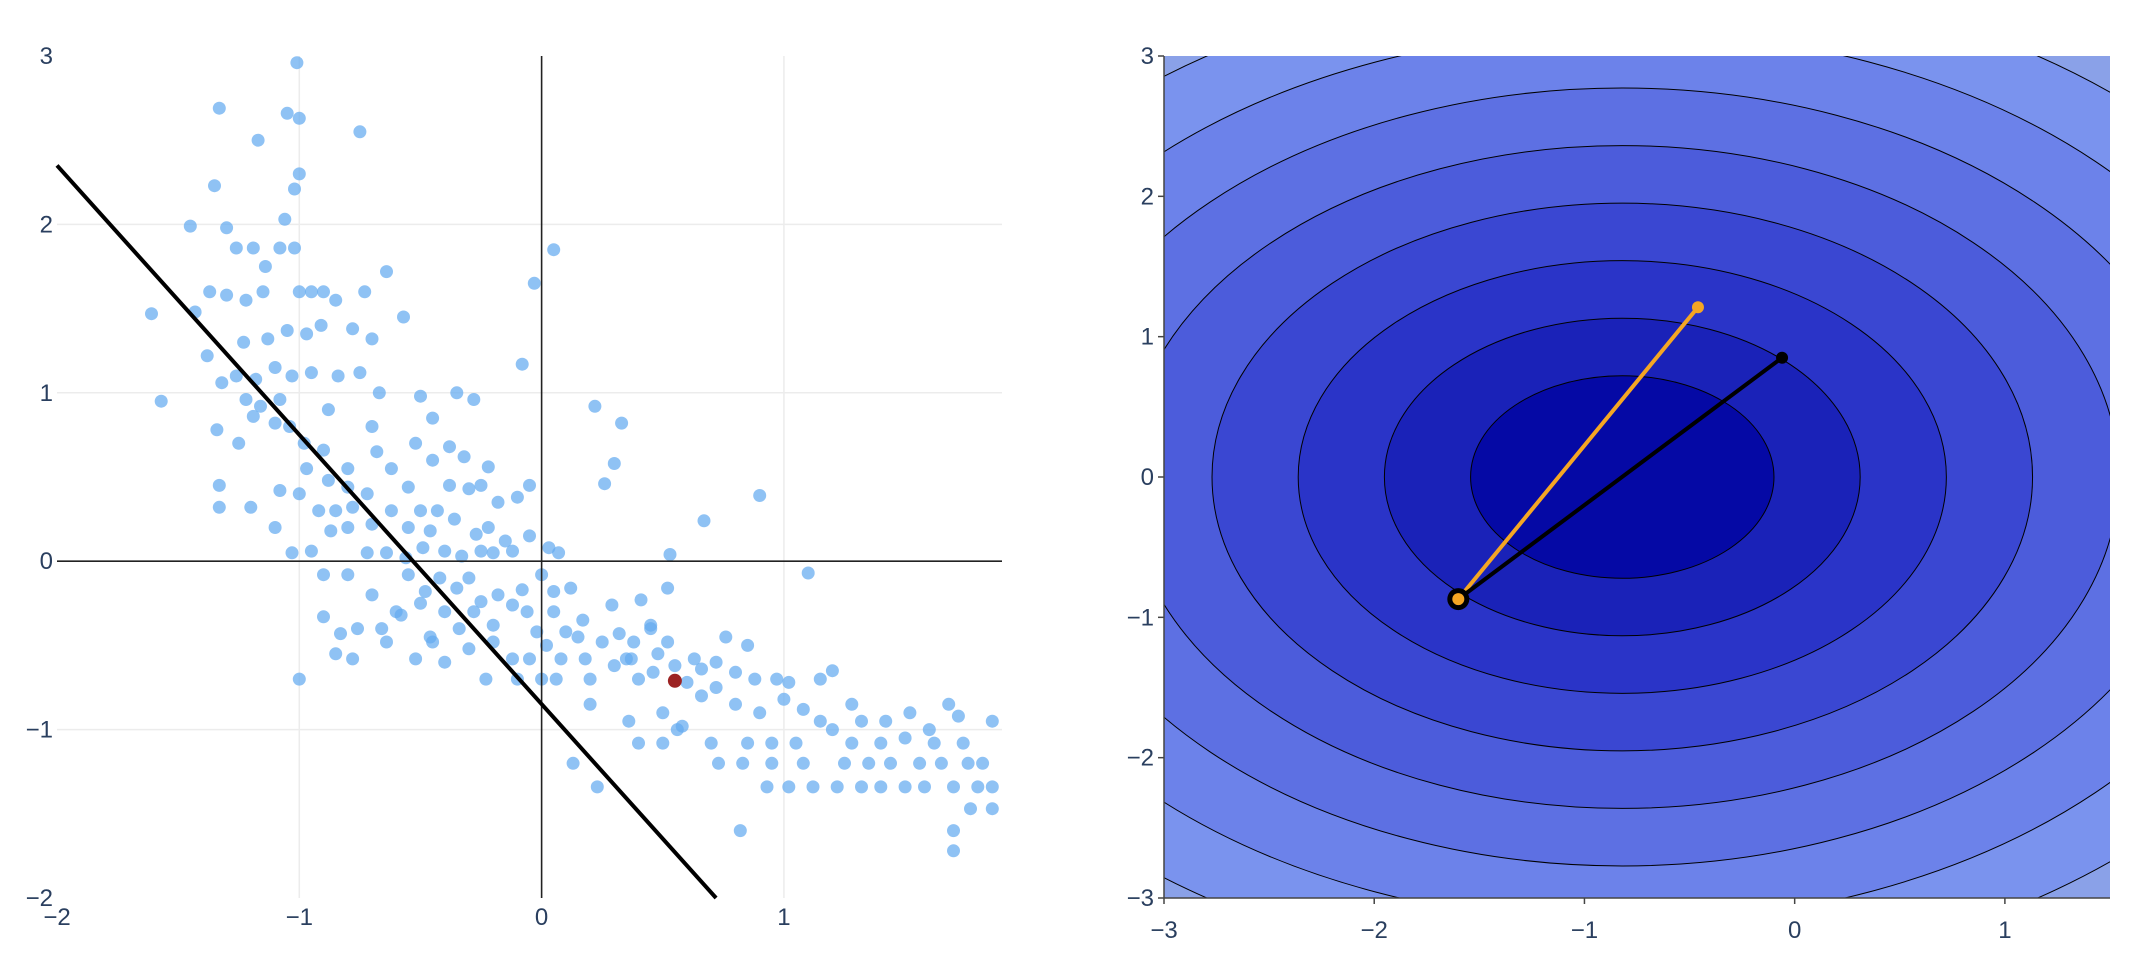 The image size is (2136, 960). Describe the element at coordinates (56, 917) in the screenshot. I see `x-tick-label: −2` at that location.